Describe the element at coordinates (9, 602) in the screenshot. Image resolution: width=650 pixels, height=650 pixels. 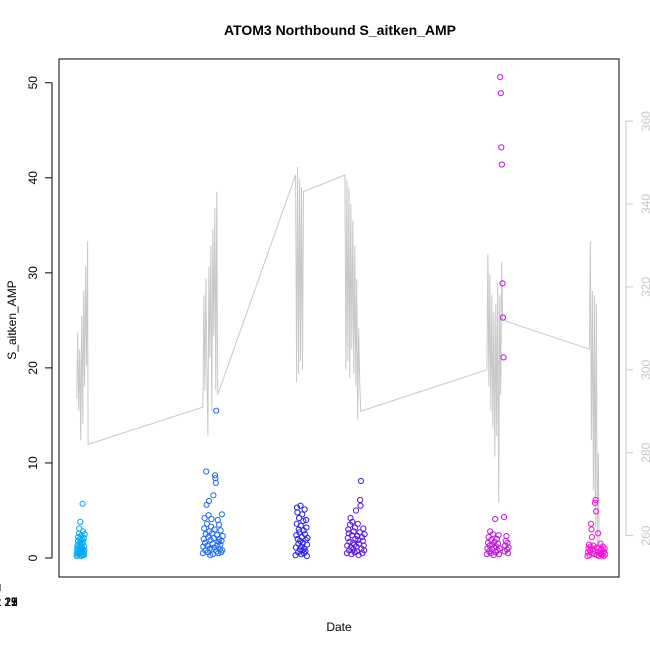
I see `x-tick-label: Oct 25` at that location.